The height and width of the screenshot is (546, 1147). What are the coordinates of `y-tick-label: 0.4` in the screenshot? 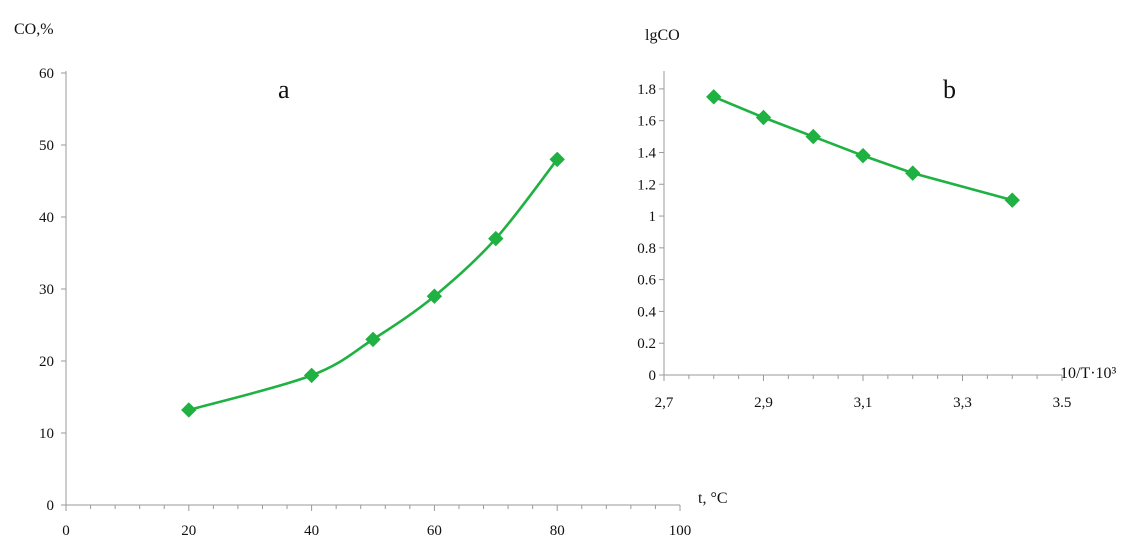 It's located at (646, 312).